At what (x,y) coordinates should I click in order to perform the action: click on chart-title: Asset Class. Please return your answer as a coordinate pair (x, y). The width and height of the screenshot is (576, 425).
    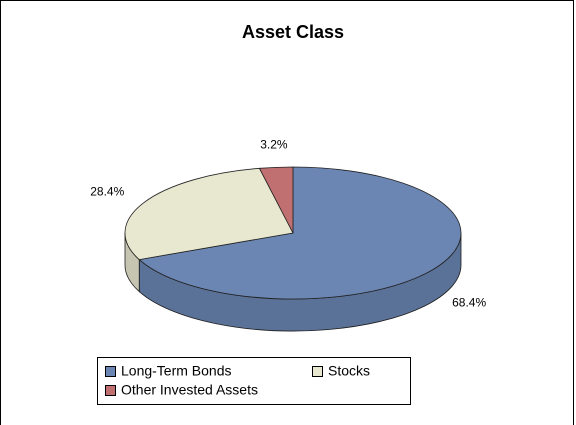
    Looking at the image, I should click on (293, 32).